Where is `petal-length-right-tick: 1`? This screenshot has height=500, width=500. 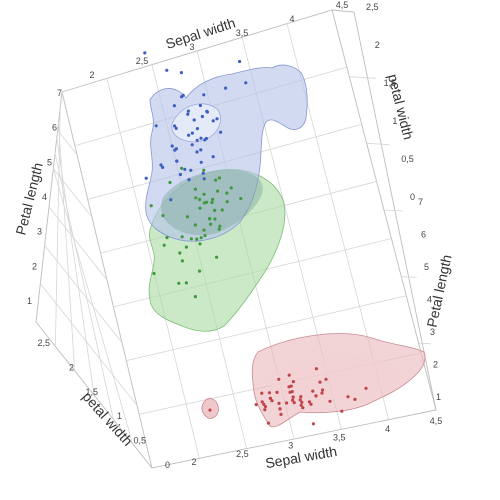 petal-length-right-tick: 1 is located at coordinates (438, 397).